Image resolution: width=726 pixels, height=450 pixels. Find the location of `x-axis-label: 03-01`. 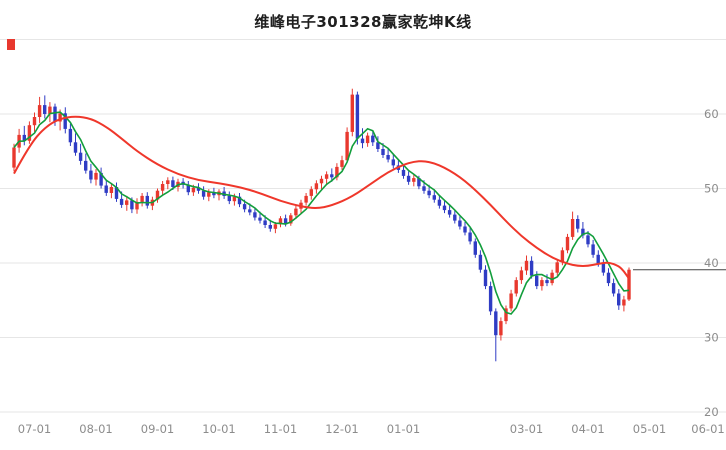

x-axis-label: 03-01 is located at coordinates (526, 429).